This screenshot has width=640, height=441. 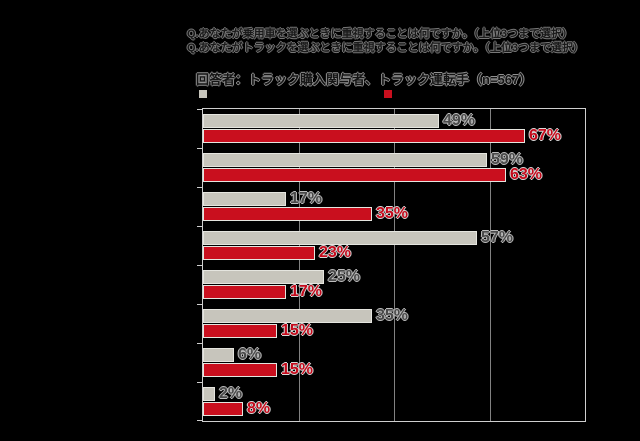 What do you see at coordinates (388, 94) in the screenshot?
I see `legend-swatch-series2` at bounding box center [388, 94].